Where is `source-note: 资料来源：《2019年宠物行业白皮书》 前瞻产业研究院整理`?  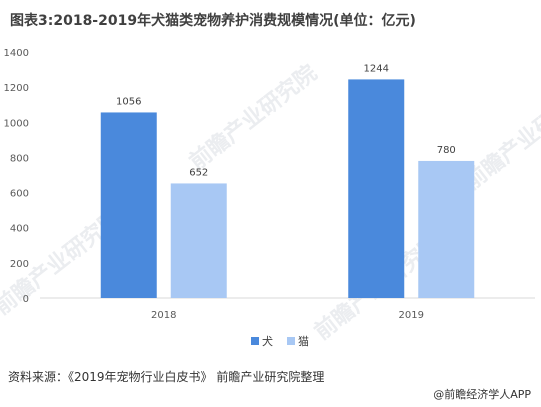 source-note: 资料来源：《2019年宠物行业白皮书》 前瞻产业研究院整理 is located at coordinates (166, 377).